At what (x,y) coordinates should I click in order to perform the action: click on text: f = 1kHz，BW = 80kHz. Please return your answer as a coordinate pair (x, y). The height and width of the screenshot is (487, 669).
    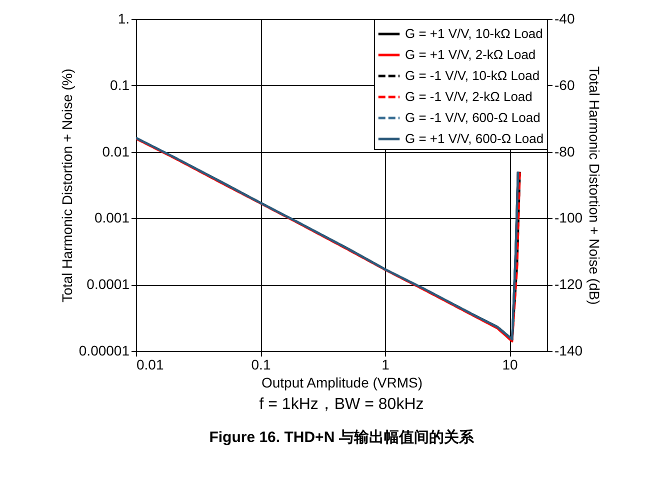
    Looking at the image, I should click on (341, 404).